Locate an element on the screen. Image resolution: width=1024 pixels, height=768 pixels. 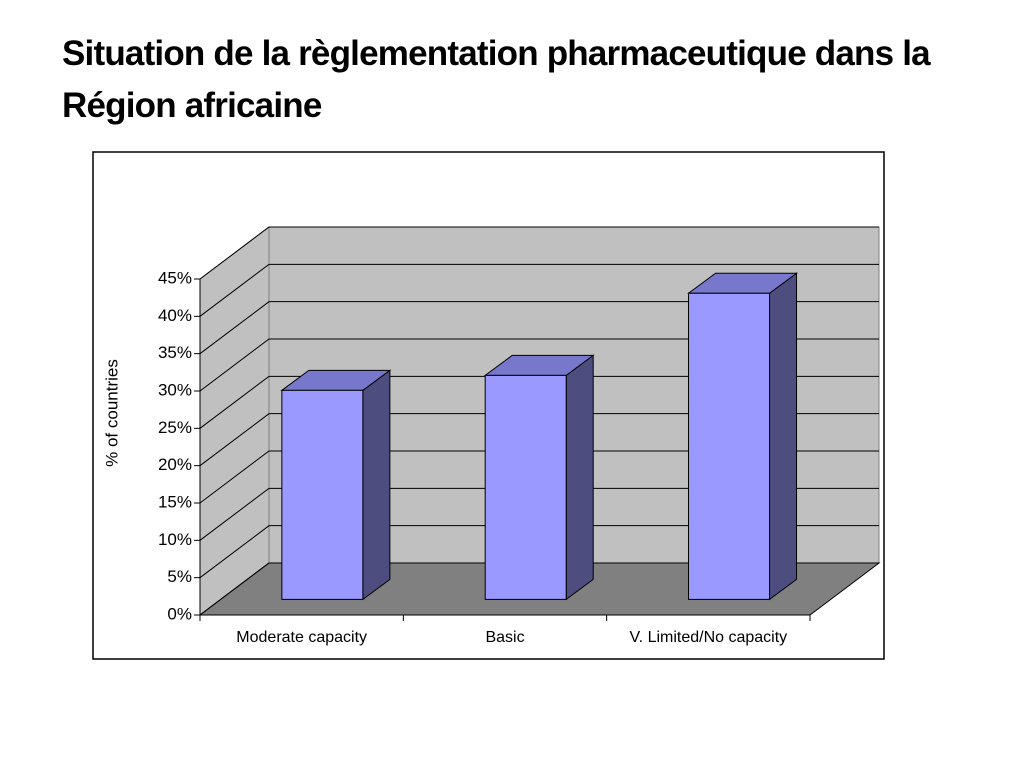
y-tick-label: 25% is located at coordinates (175, 427).